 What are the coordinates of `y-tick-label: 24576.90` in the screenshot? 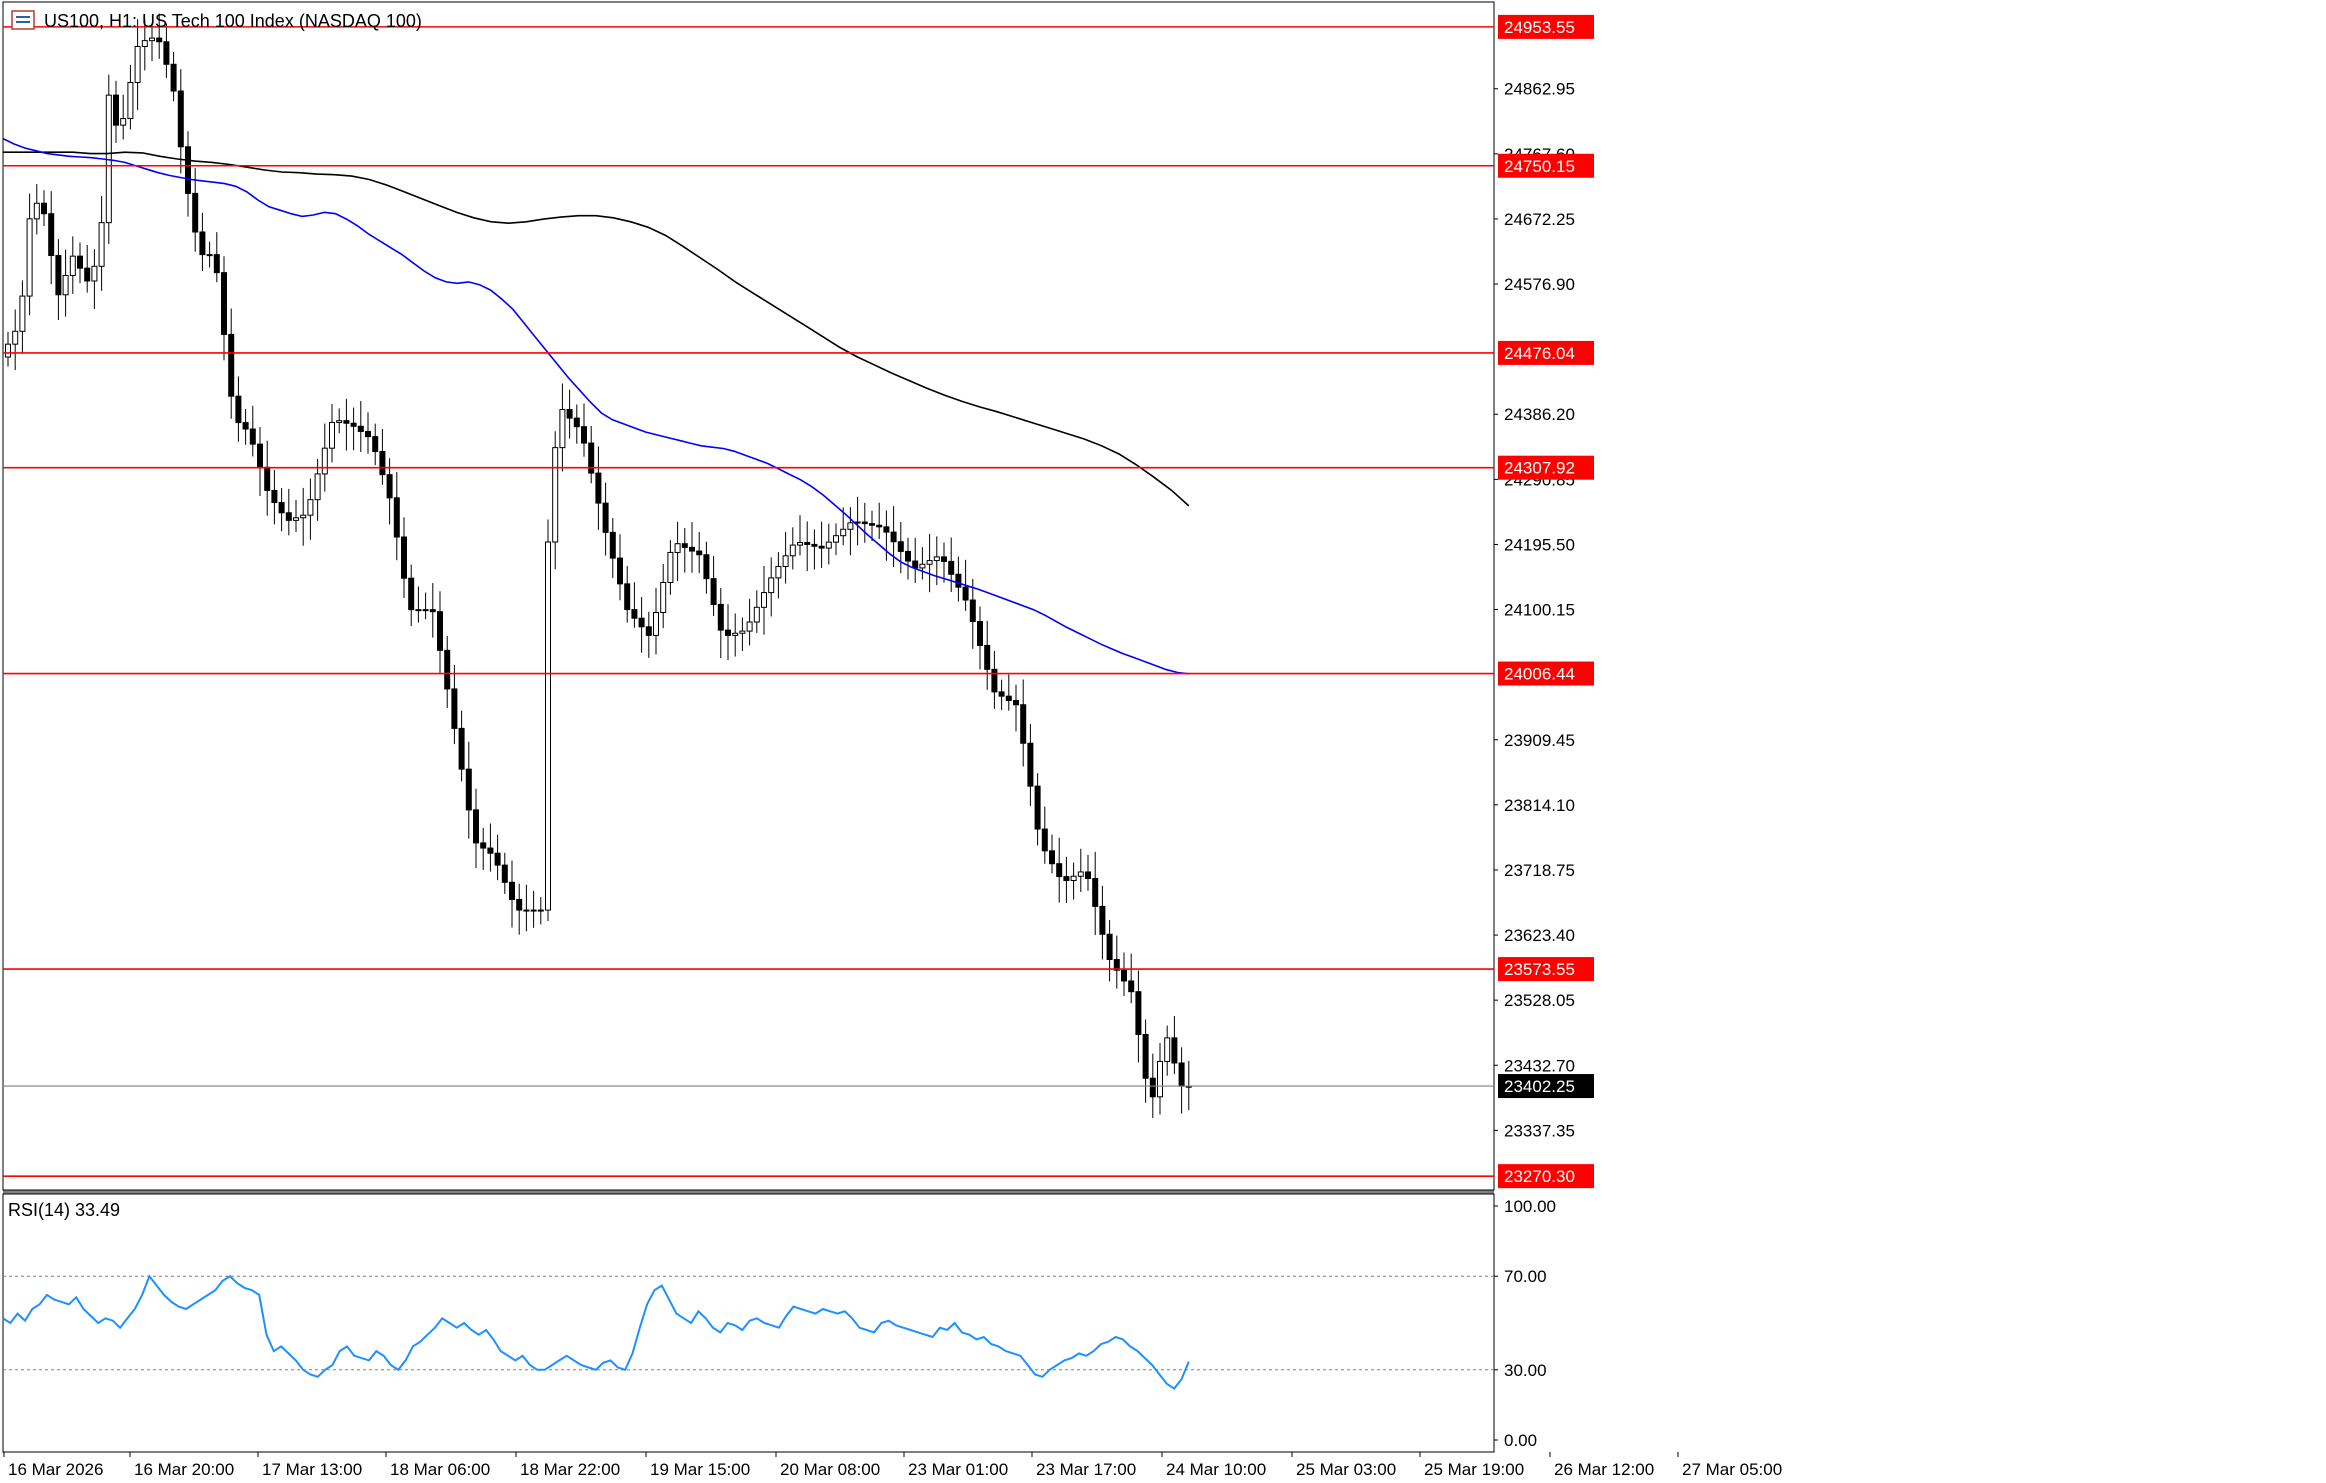 It's located at (1539, 284).